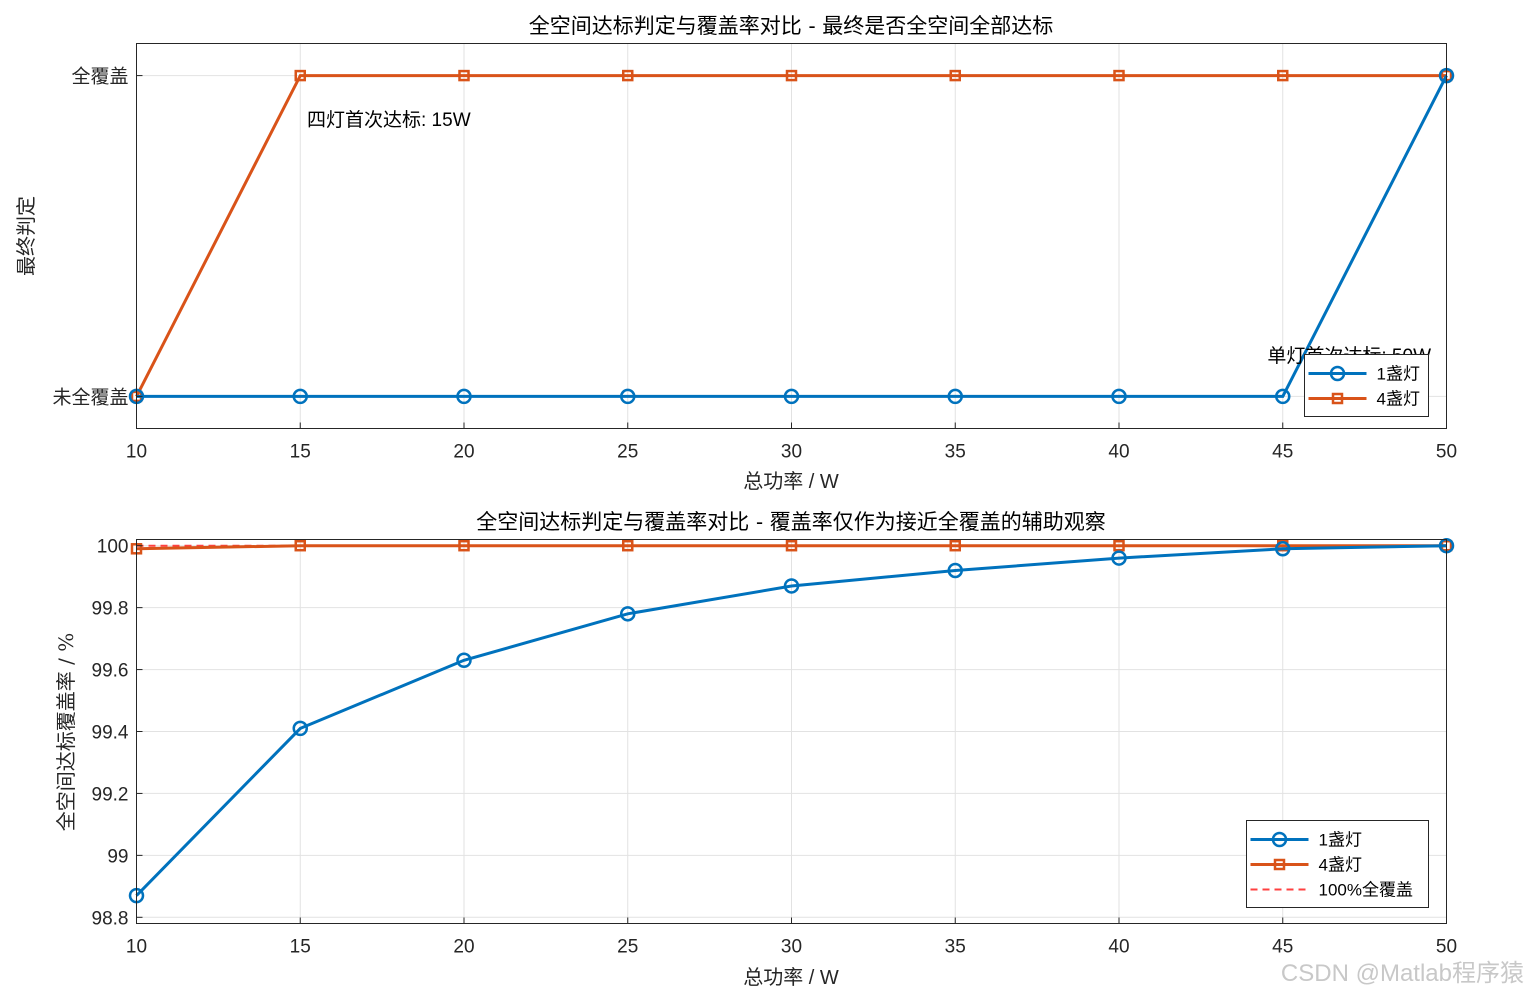  What do you see at coordinates (110, 733) in the screenshot?
I see `y-tick-label: 99.4` at bounding box center [110, 733].